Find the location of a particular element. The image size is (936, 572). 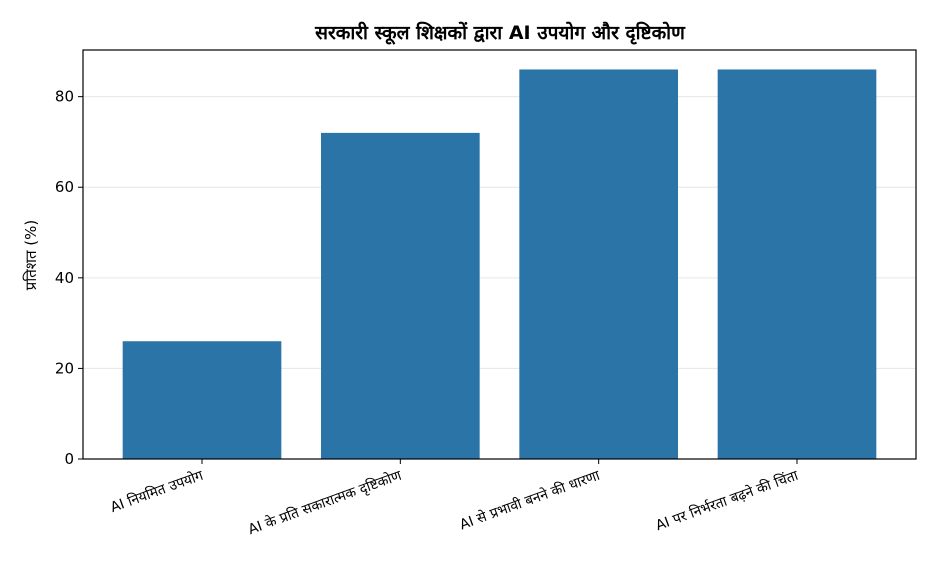

x-tick-label: AI के प्रति सकारात्मक दृष्टिकोण is located at coordinates (325, 502).